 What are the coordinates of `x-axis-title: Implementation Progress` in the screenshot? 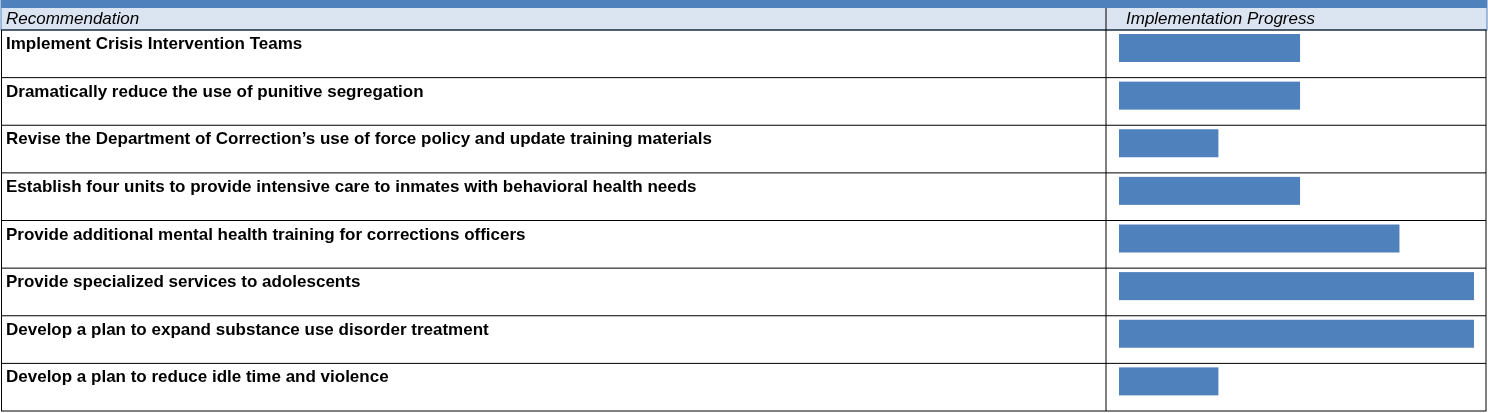 It's located at (1221, 18).